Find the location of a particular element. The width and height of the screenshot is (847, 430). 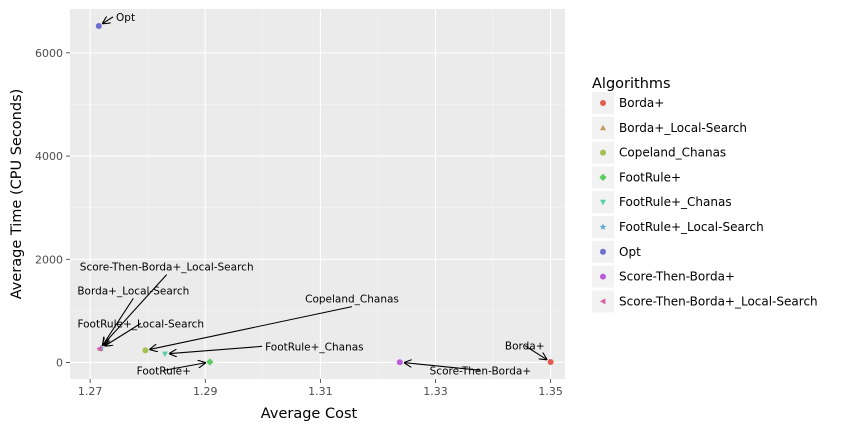

annotation-label: Opt is located at coordinates (125, 18).